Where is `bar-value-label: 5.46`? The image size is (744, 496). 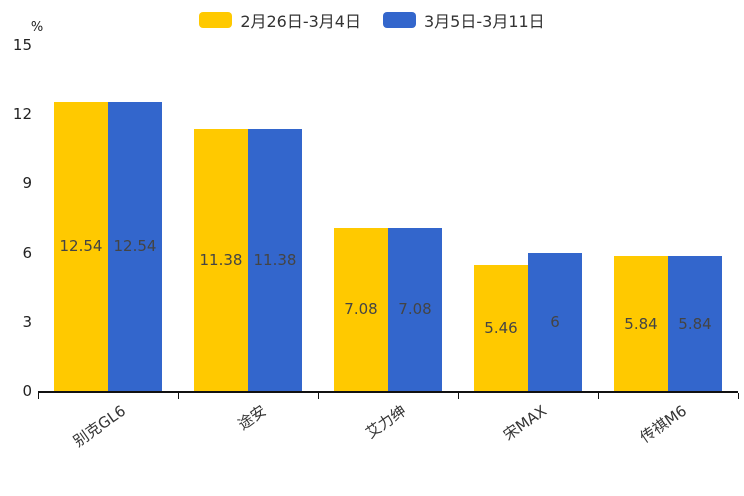 bar-value-label: 5.46 is located at coordinates (501, 328).